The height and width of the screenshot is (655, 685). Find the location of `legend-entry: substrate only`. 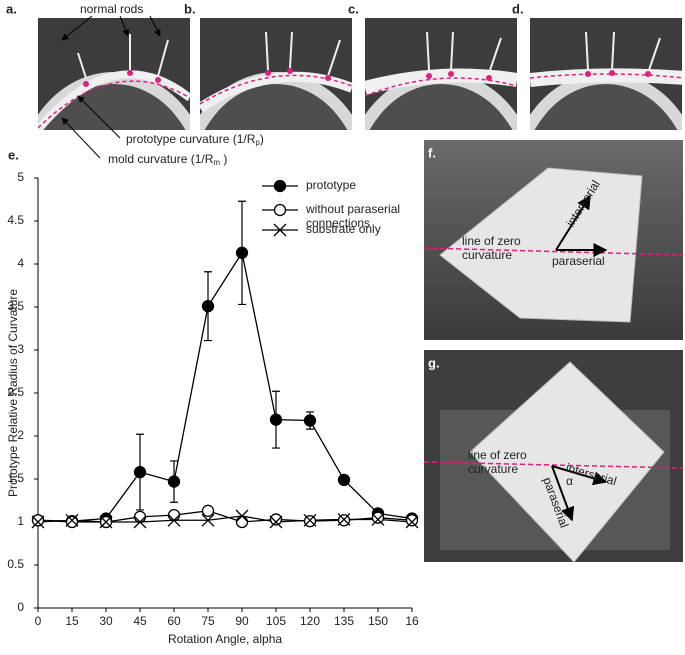

legend-entry: substrate only is located at coordinates (343, 229).